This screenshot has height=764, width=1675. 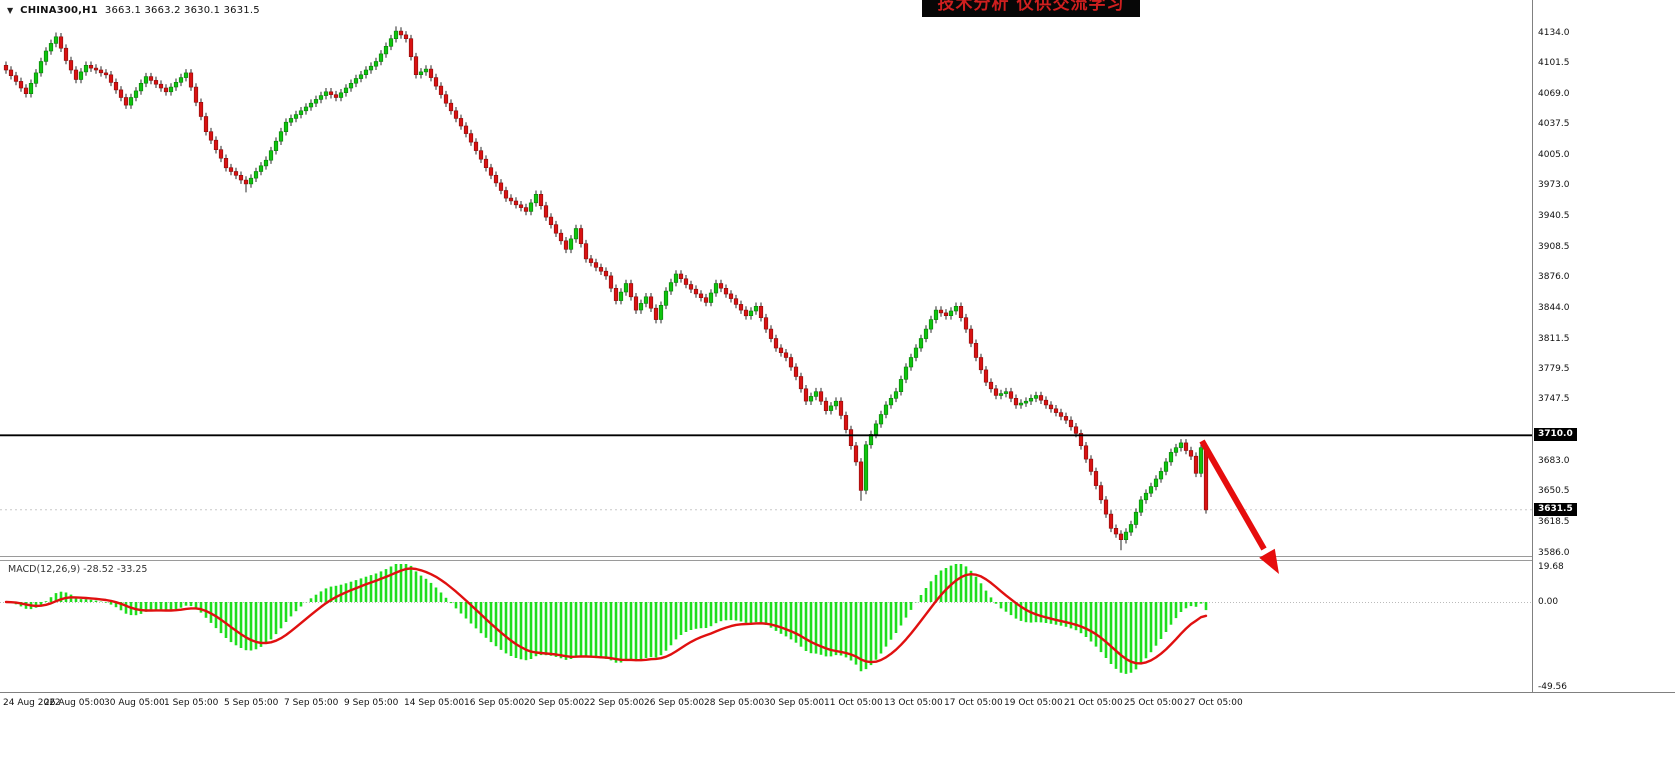 What do you see at coordinates (1555, 435) in the screenshot?
I see `price-tag: 3710.0` at bounding box center [1555, 435].